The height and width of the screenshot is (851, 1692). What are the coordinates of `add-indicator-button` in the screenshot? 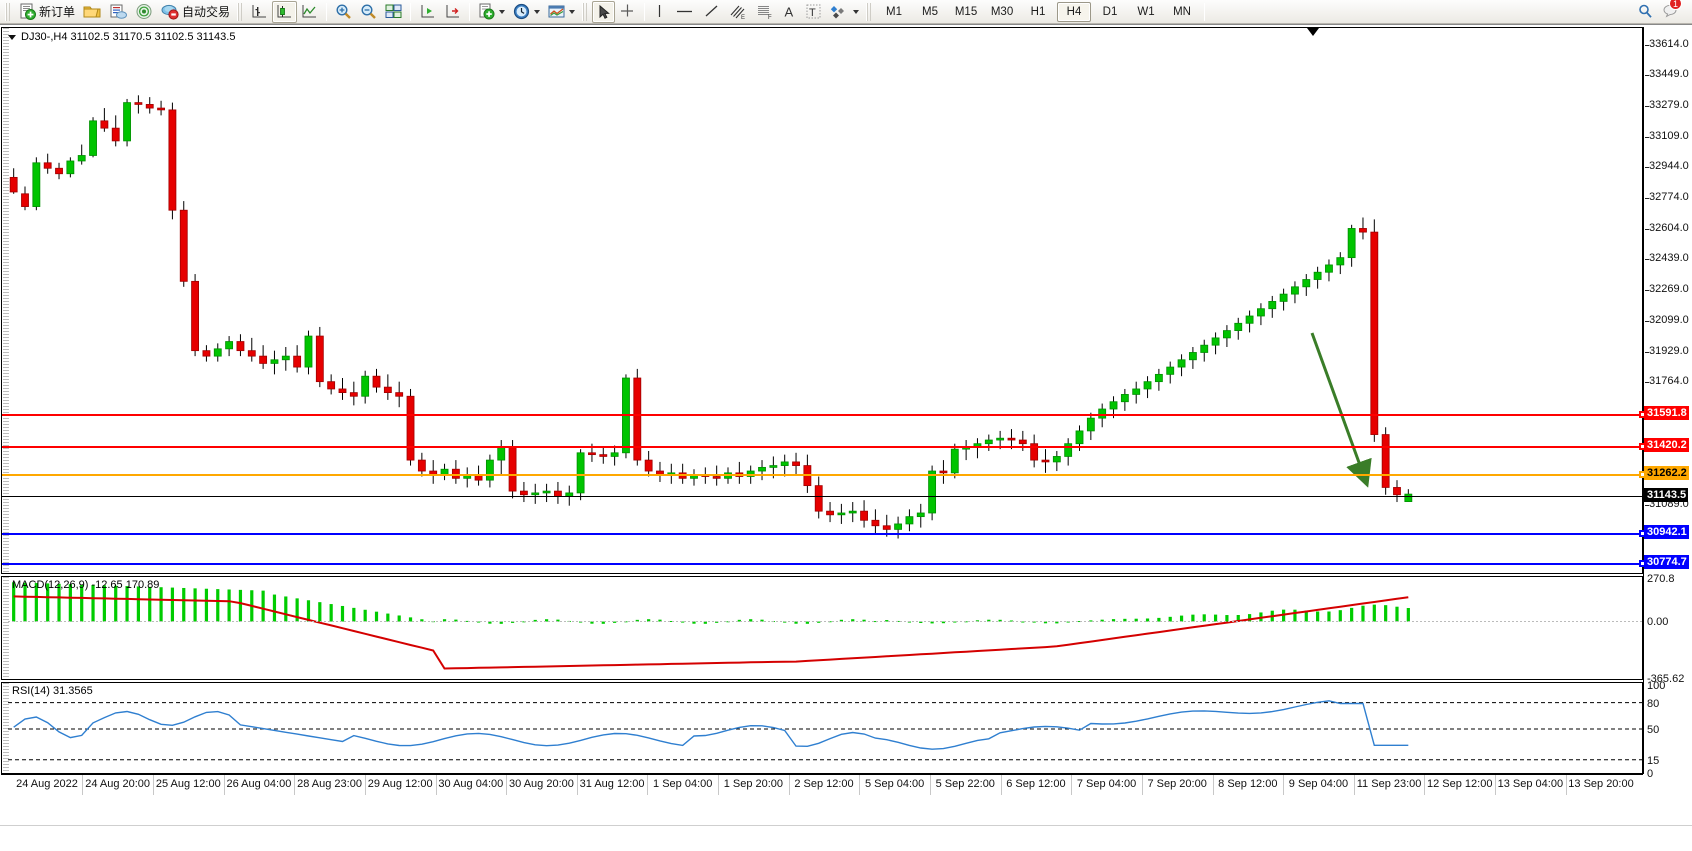 It's located at (491, 12).